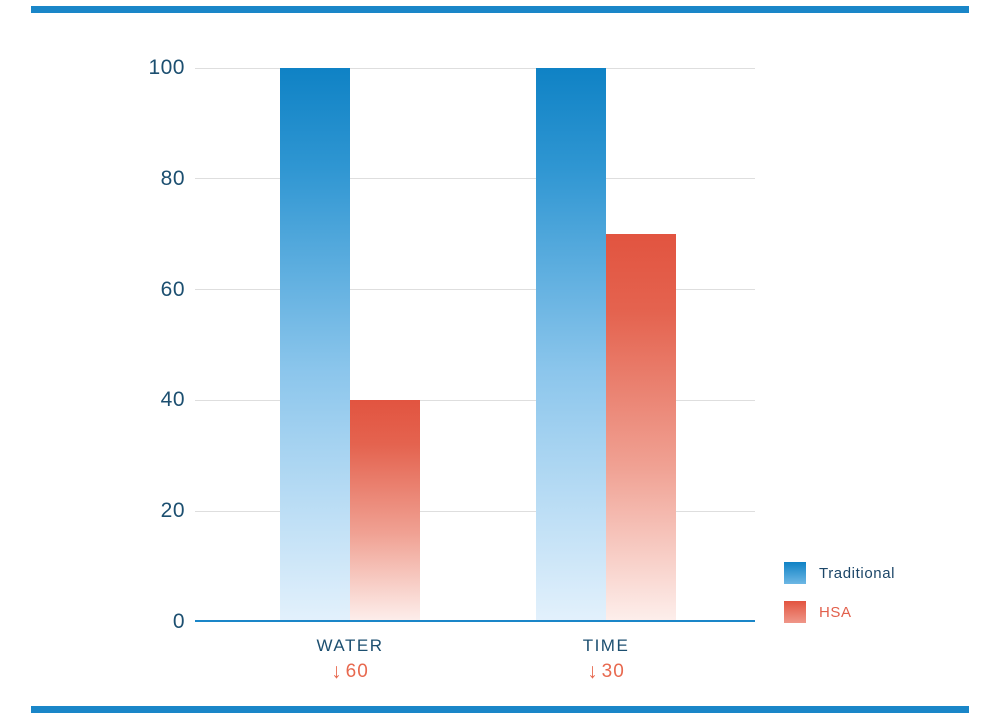 This screenshot has width=1000, height=720. What do you see at coordinates (641, 428) in the screenshot?
I see `bar-hsa-time` at bounding box center [641, 428].